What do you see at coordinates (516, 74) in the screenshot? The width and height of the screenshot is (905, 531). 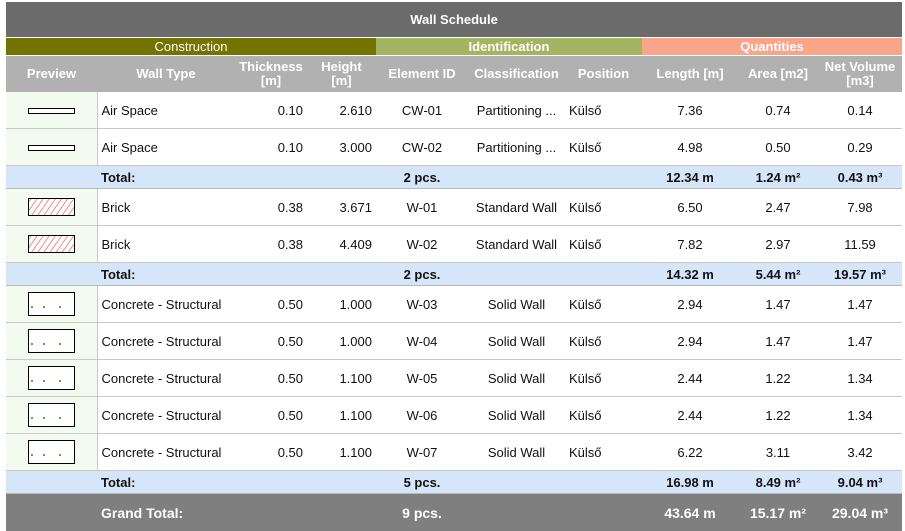 I see `column-header-classification: Classification` at bounding box center [516, 74].